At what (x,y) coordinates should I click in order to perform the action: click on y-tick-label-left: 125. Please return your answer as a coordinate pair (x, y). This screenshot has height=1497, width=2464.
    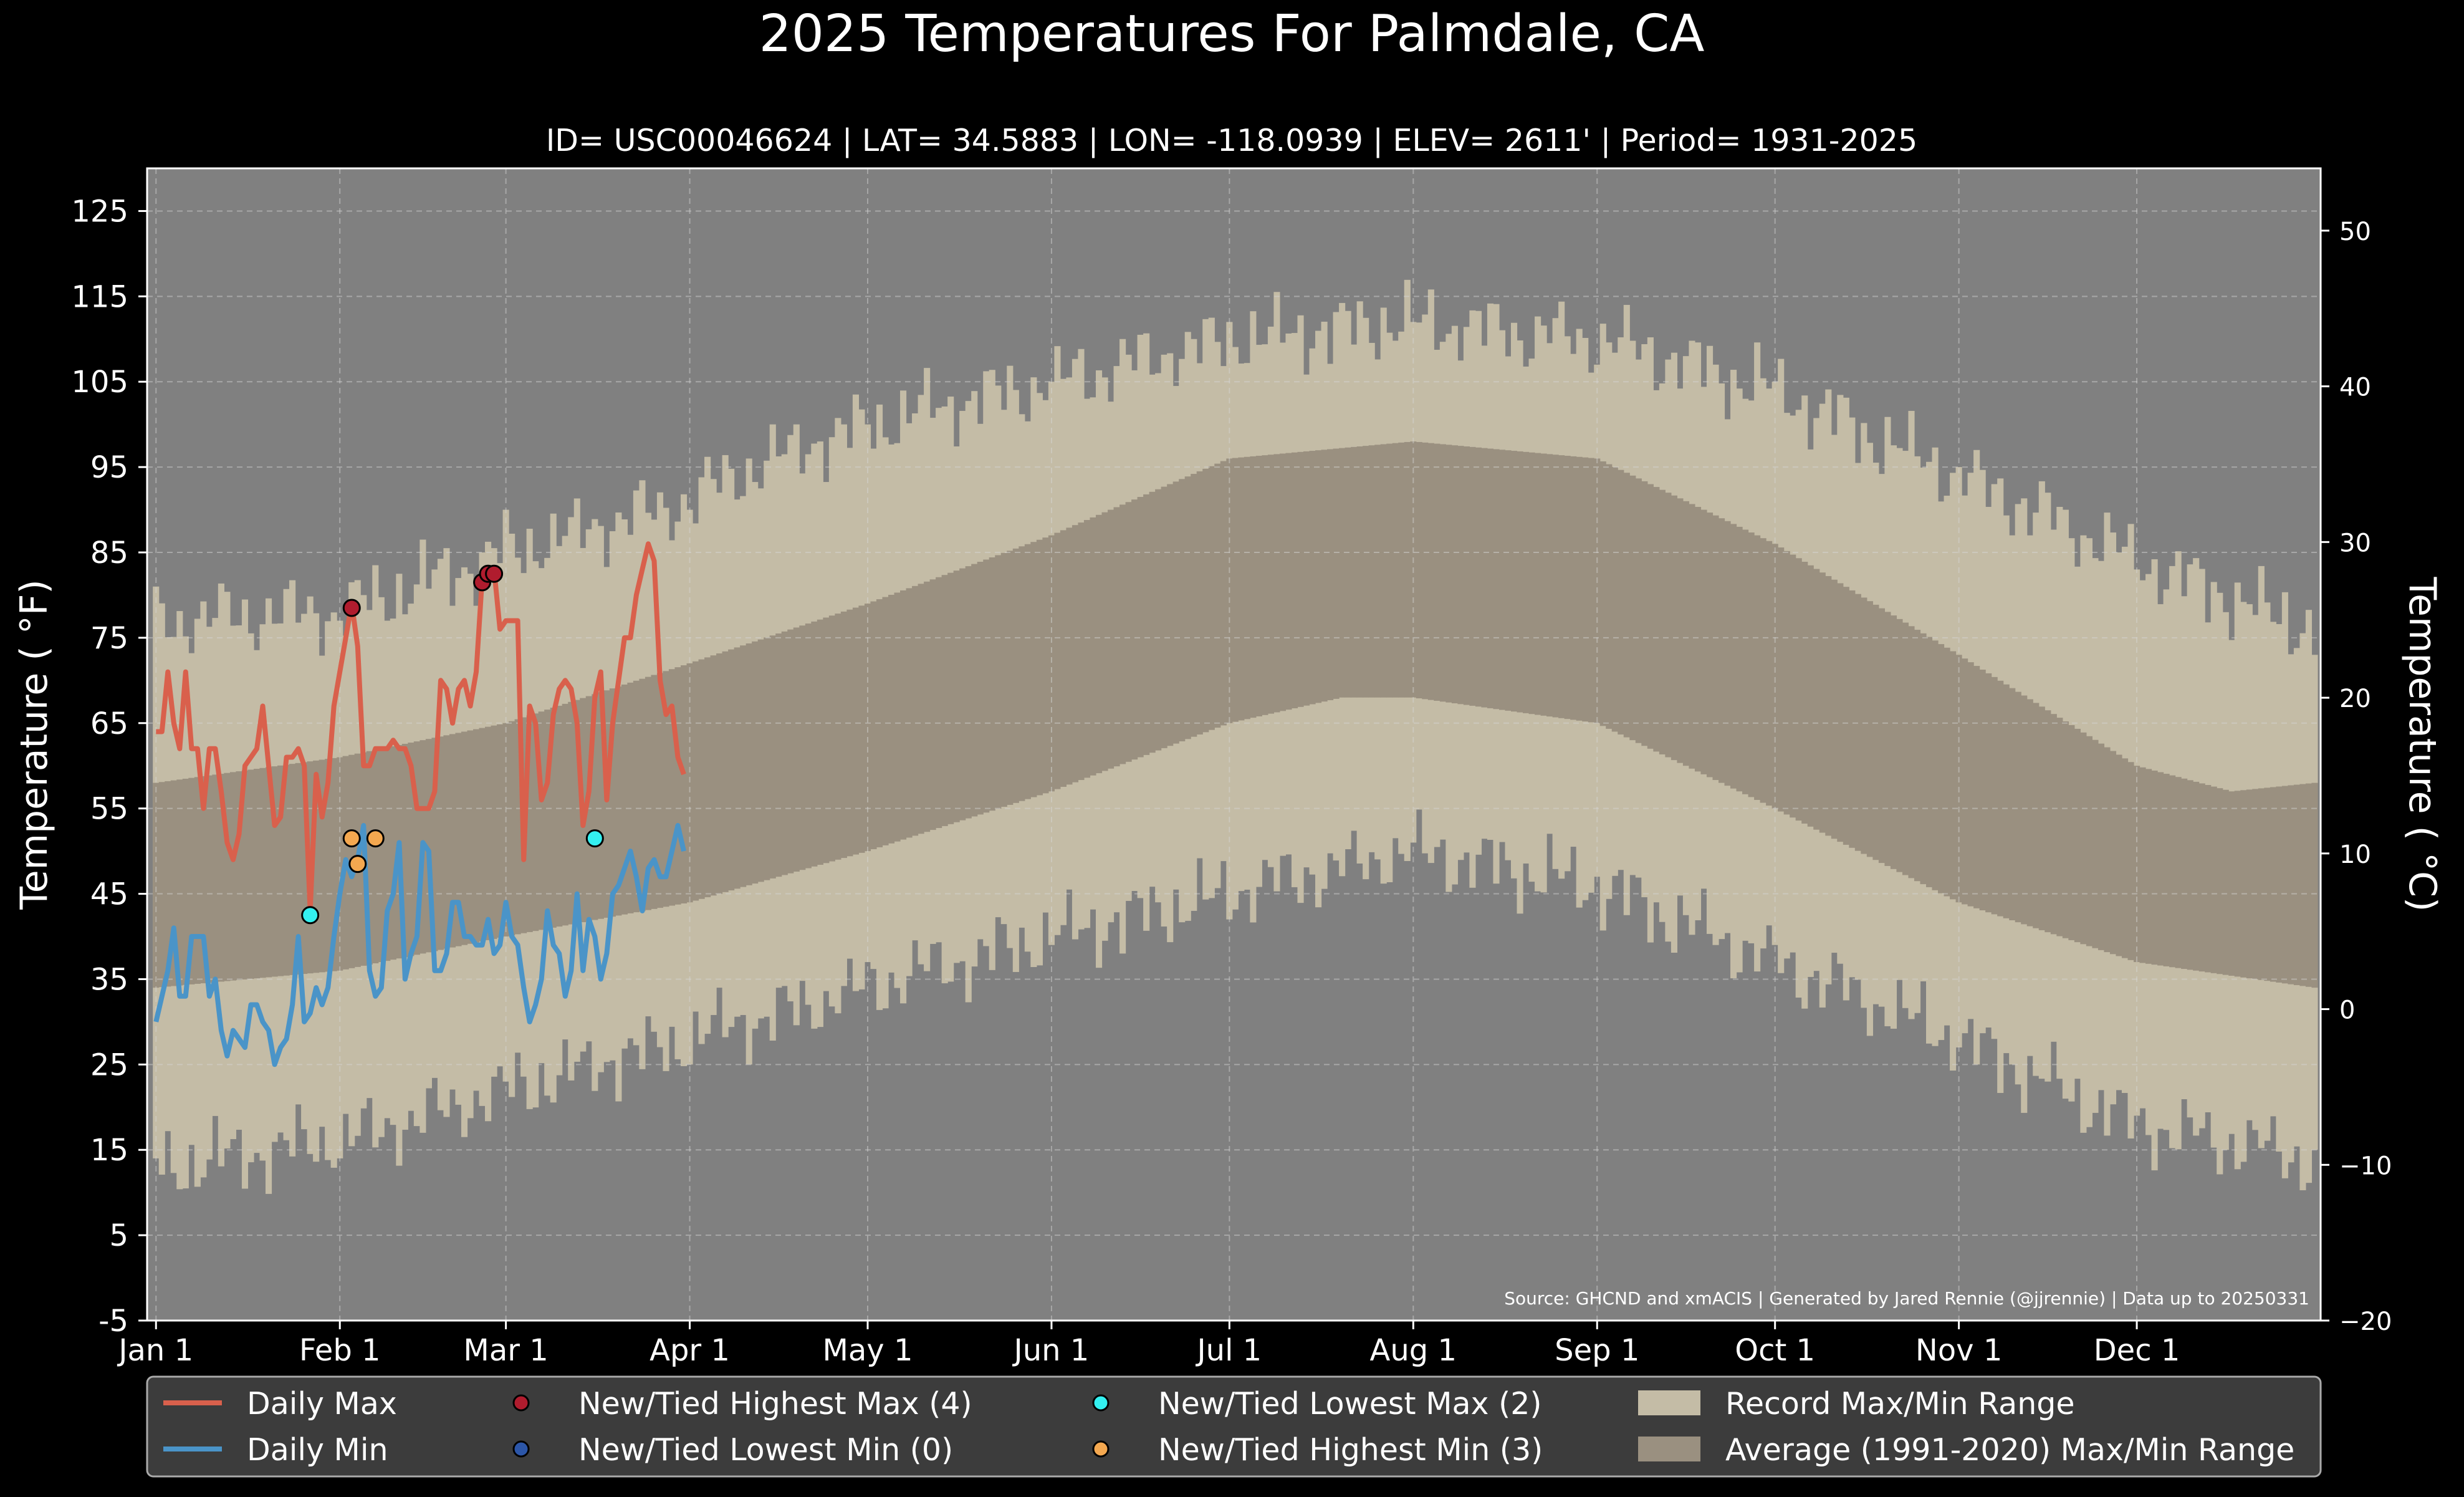
    Looking at the image, I should click on (100, 211).